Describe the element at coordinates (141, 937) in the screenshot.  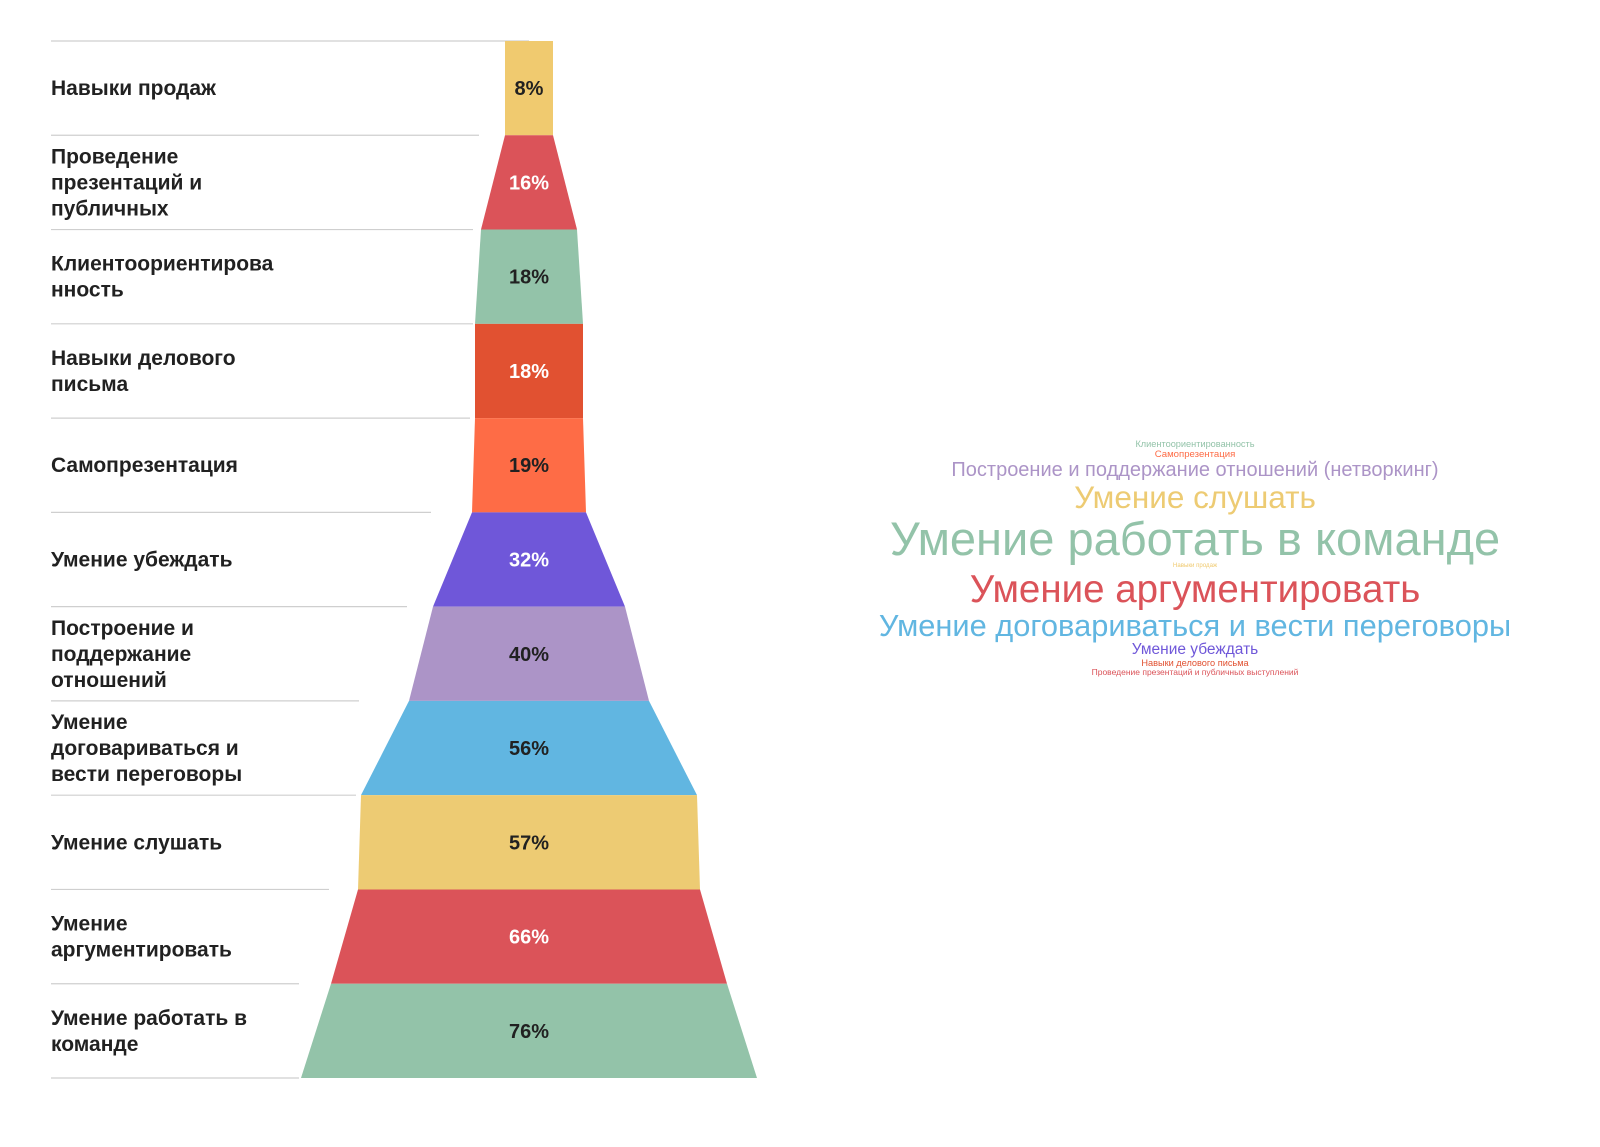
I see `category-label: Умение аргументировать` at that location.